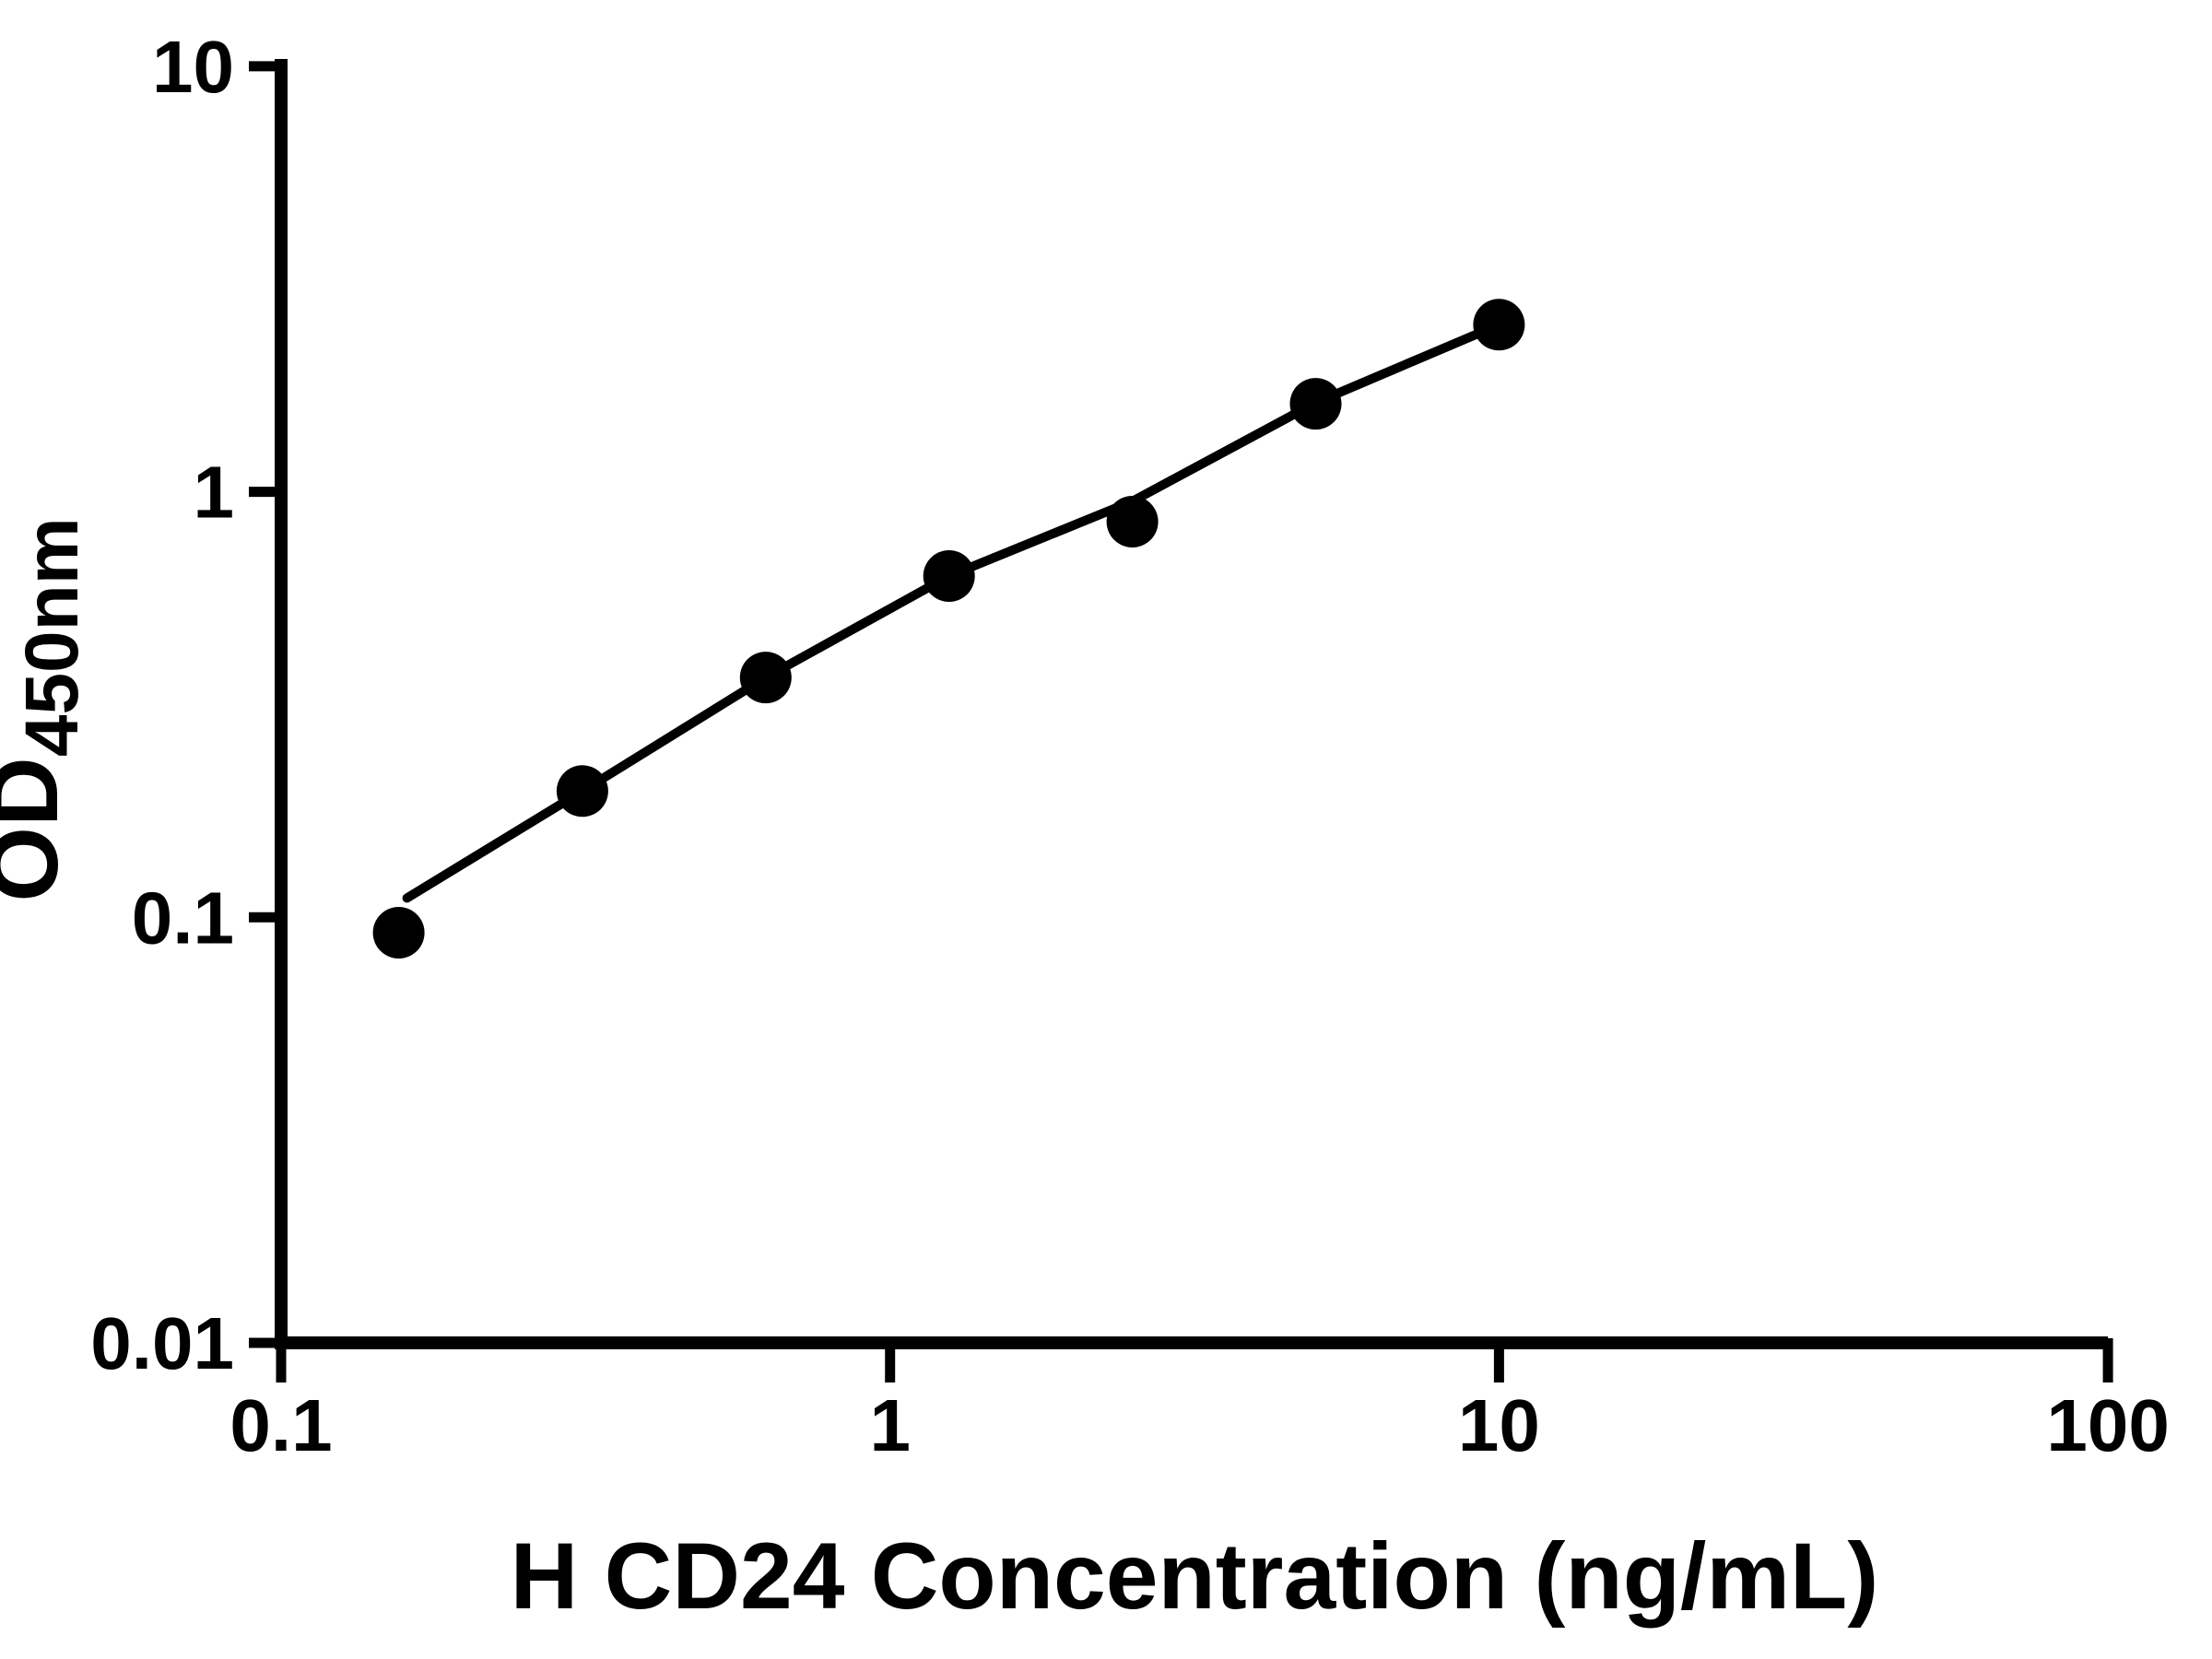  I want to click on x-axis-title: H CD24 Concentration (ng/mL), so click(1195, 1576).